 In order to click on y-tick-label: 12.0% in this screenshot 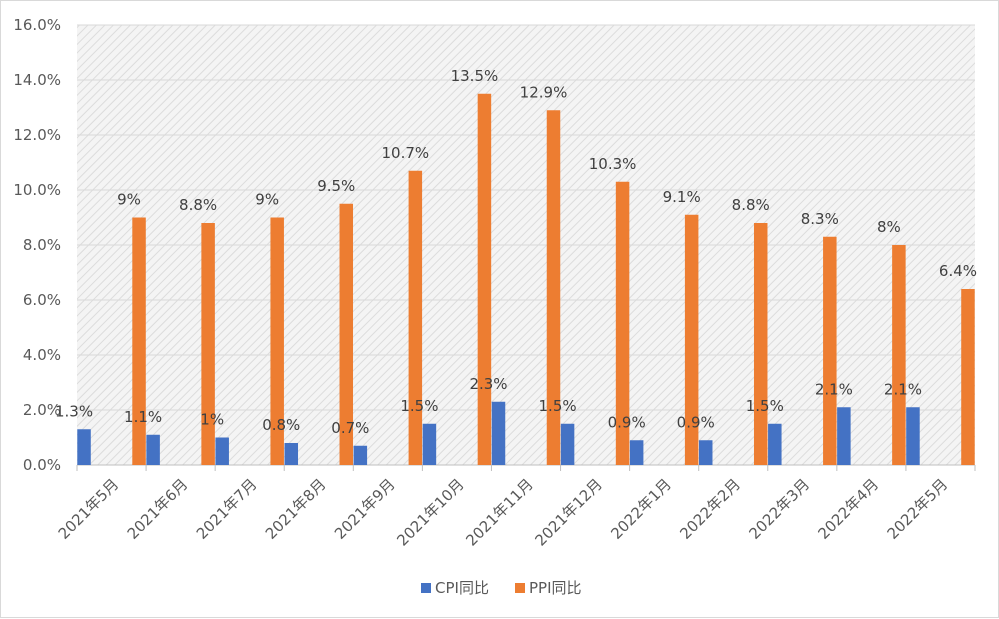, I will do `click(37, 135)`.